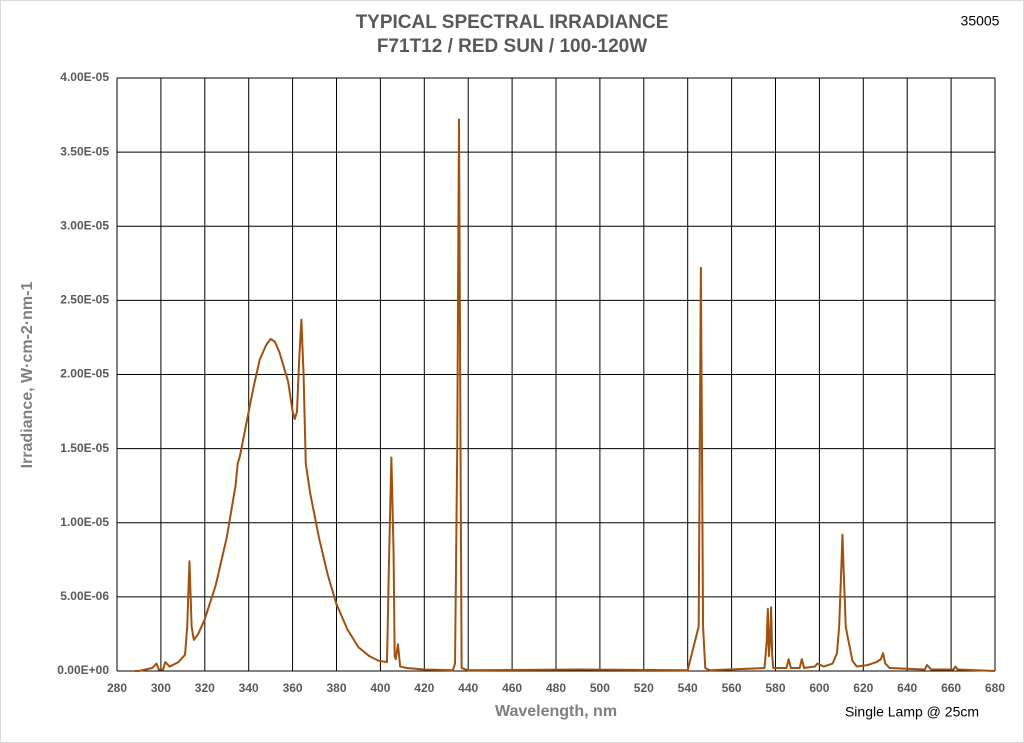  Describe the element at coordinates (84, 522) in the screenshot. I see `y-tick-label: 1.00E-05` at that location.